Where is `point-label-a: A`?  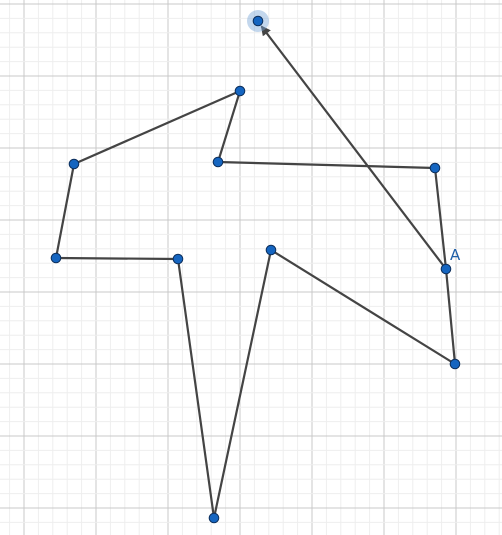 point-label-a: A is located at coordinates (455, 255).